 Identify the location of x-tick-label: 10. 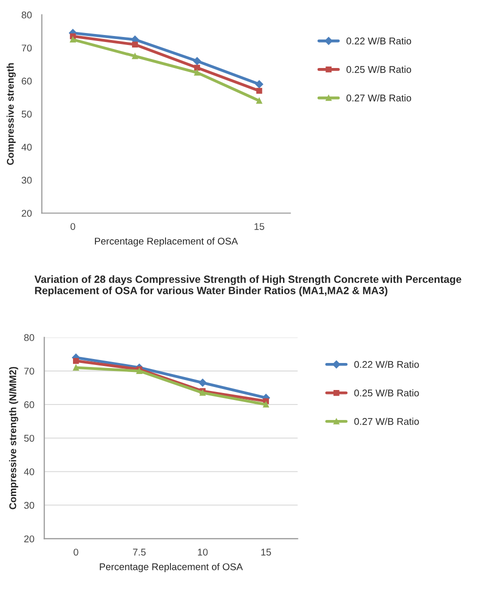
(203, 552).